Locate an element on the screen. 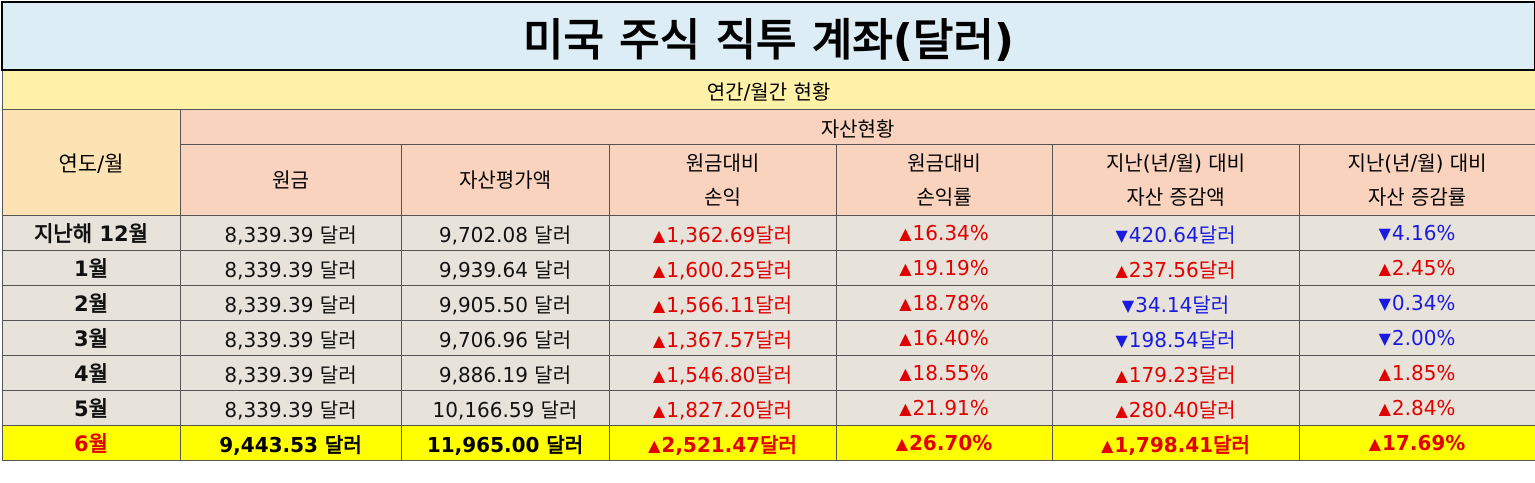  period-cell: 5월 is located at coordinates (91, 408).